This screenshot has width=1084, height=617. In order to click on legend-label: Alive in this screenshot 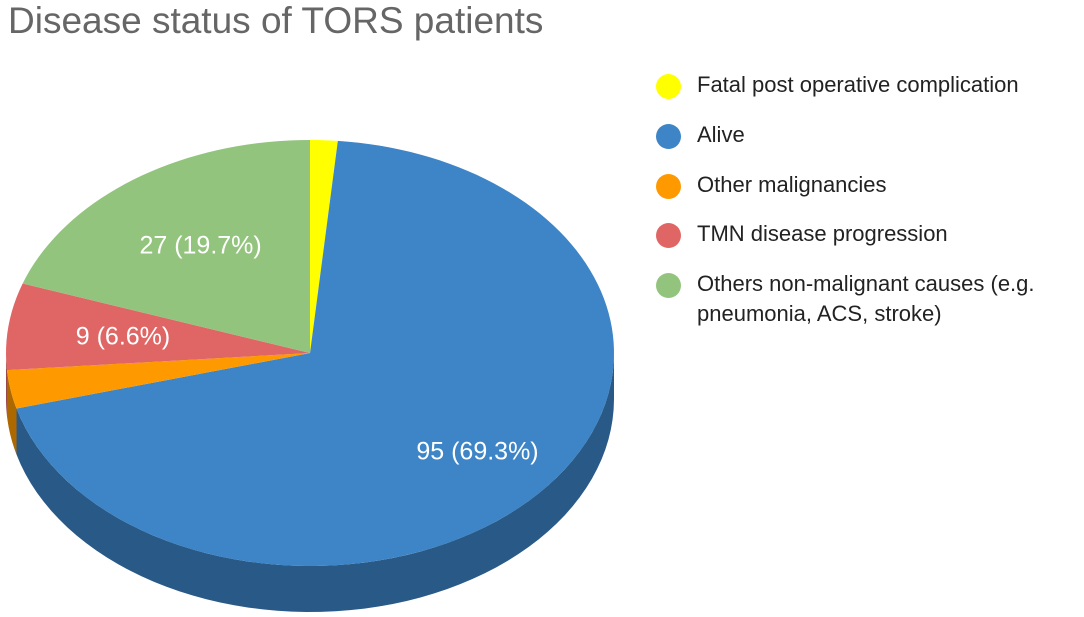, I will do `click(721, 134)`.